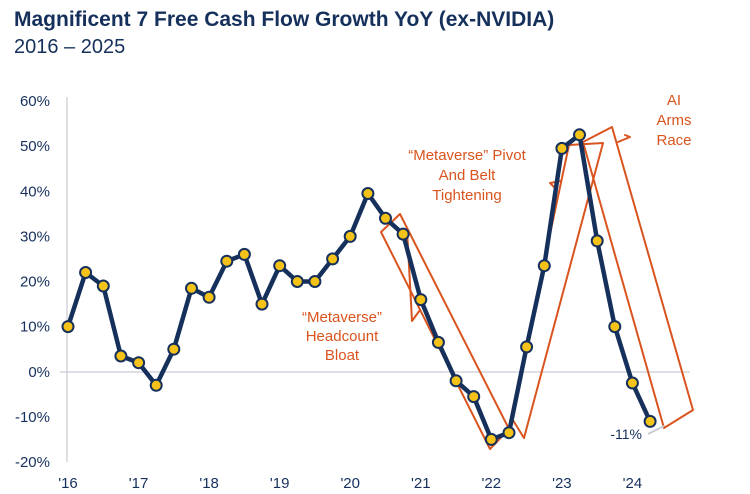 The image size is (750, 494). I want to click on x-tick-label: '20, so click(350, 483).